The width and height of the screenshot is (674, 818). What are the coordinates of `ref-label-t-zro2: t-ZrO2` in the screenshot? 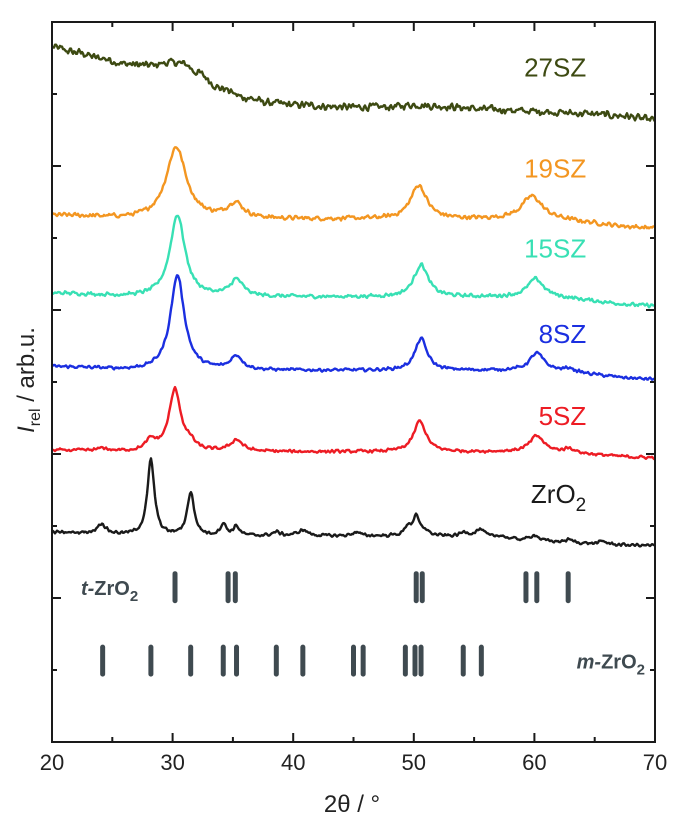 It's located at (109, 591).